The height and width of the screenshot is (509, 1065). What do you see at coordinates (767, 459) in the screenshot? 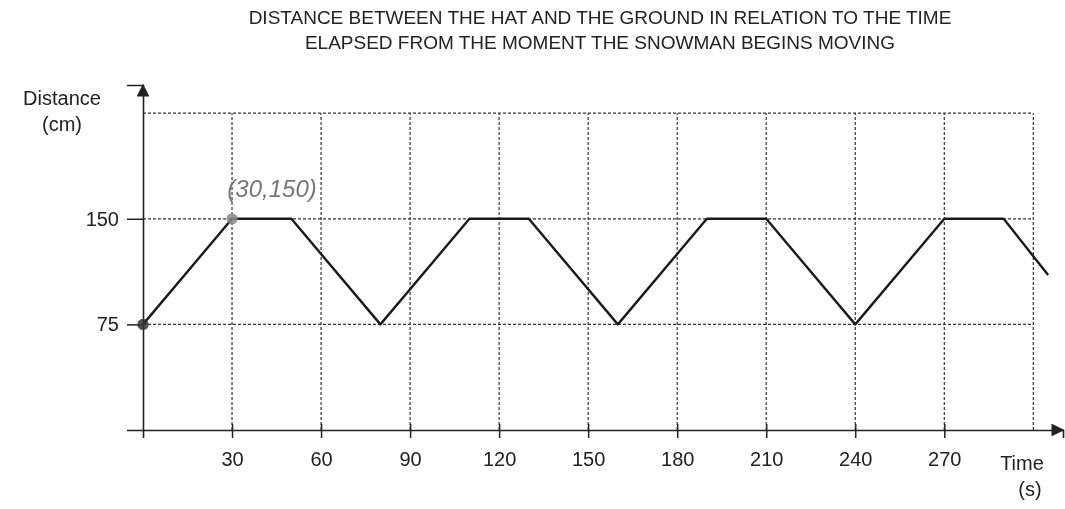
I see `x-tick-label: 210` at bounding box center [767, 459].